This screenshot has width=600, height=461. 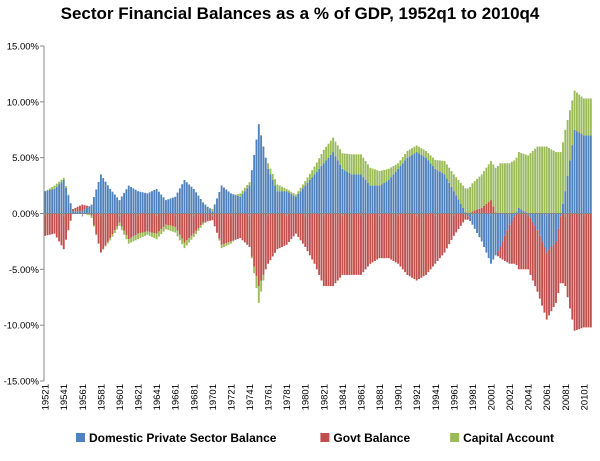 What do you see at coordinates (446, 196) in the screenshot?
I see `bar-domestic-private-sector-balance-q173` at bounding box center [446, 196].